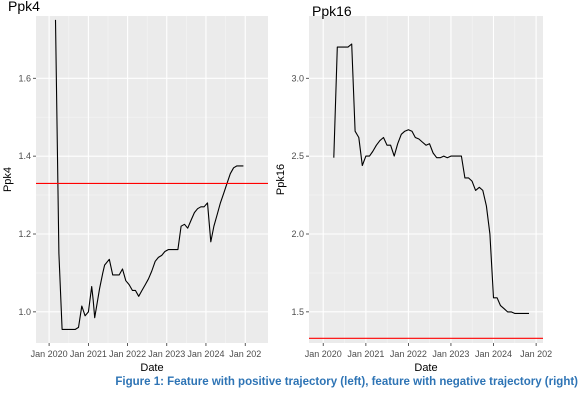 The image size is (578, 403). What do you see at coordinates (297, 234) in the screenshot?
I see `y-tick-label: 2.0` at bounding box center [297, 234].